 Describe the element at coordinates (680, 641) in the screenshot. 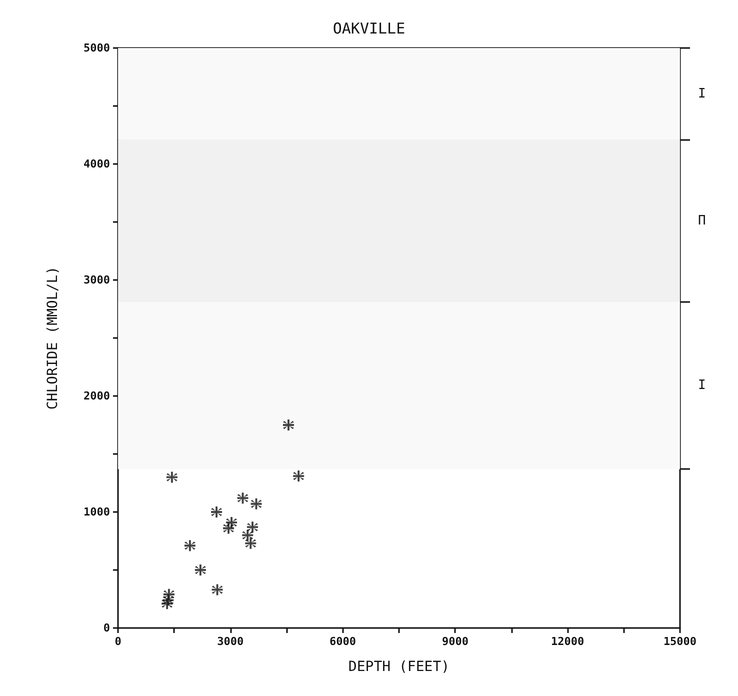

I see `x-tick-label: 15000` at that location.